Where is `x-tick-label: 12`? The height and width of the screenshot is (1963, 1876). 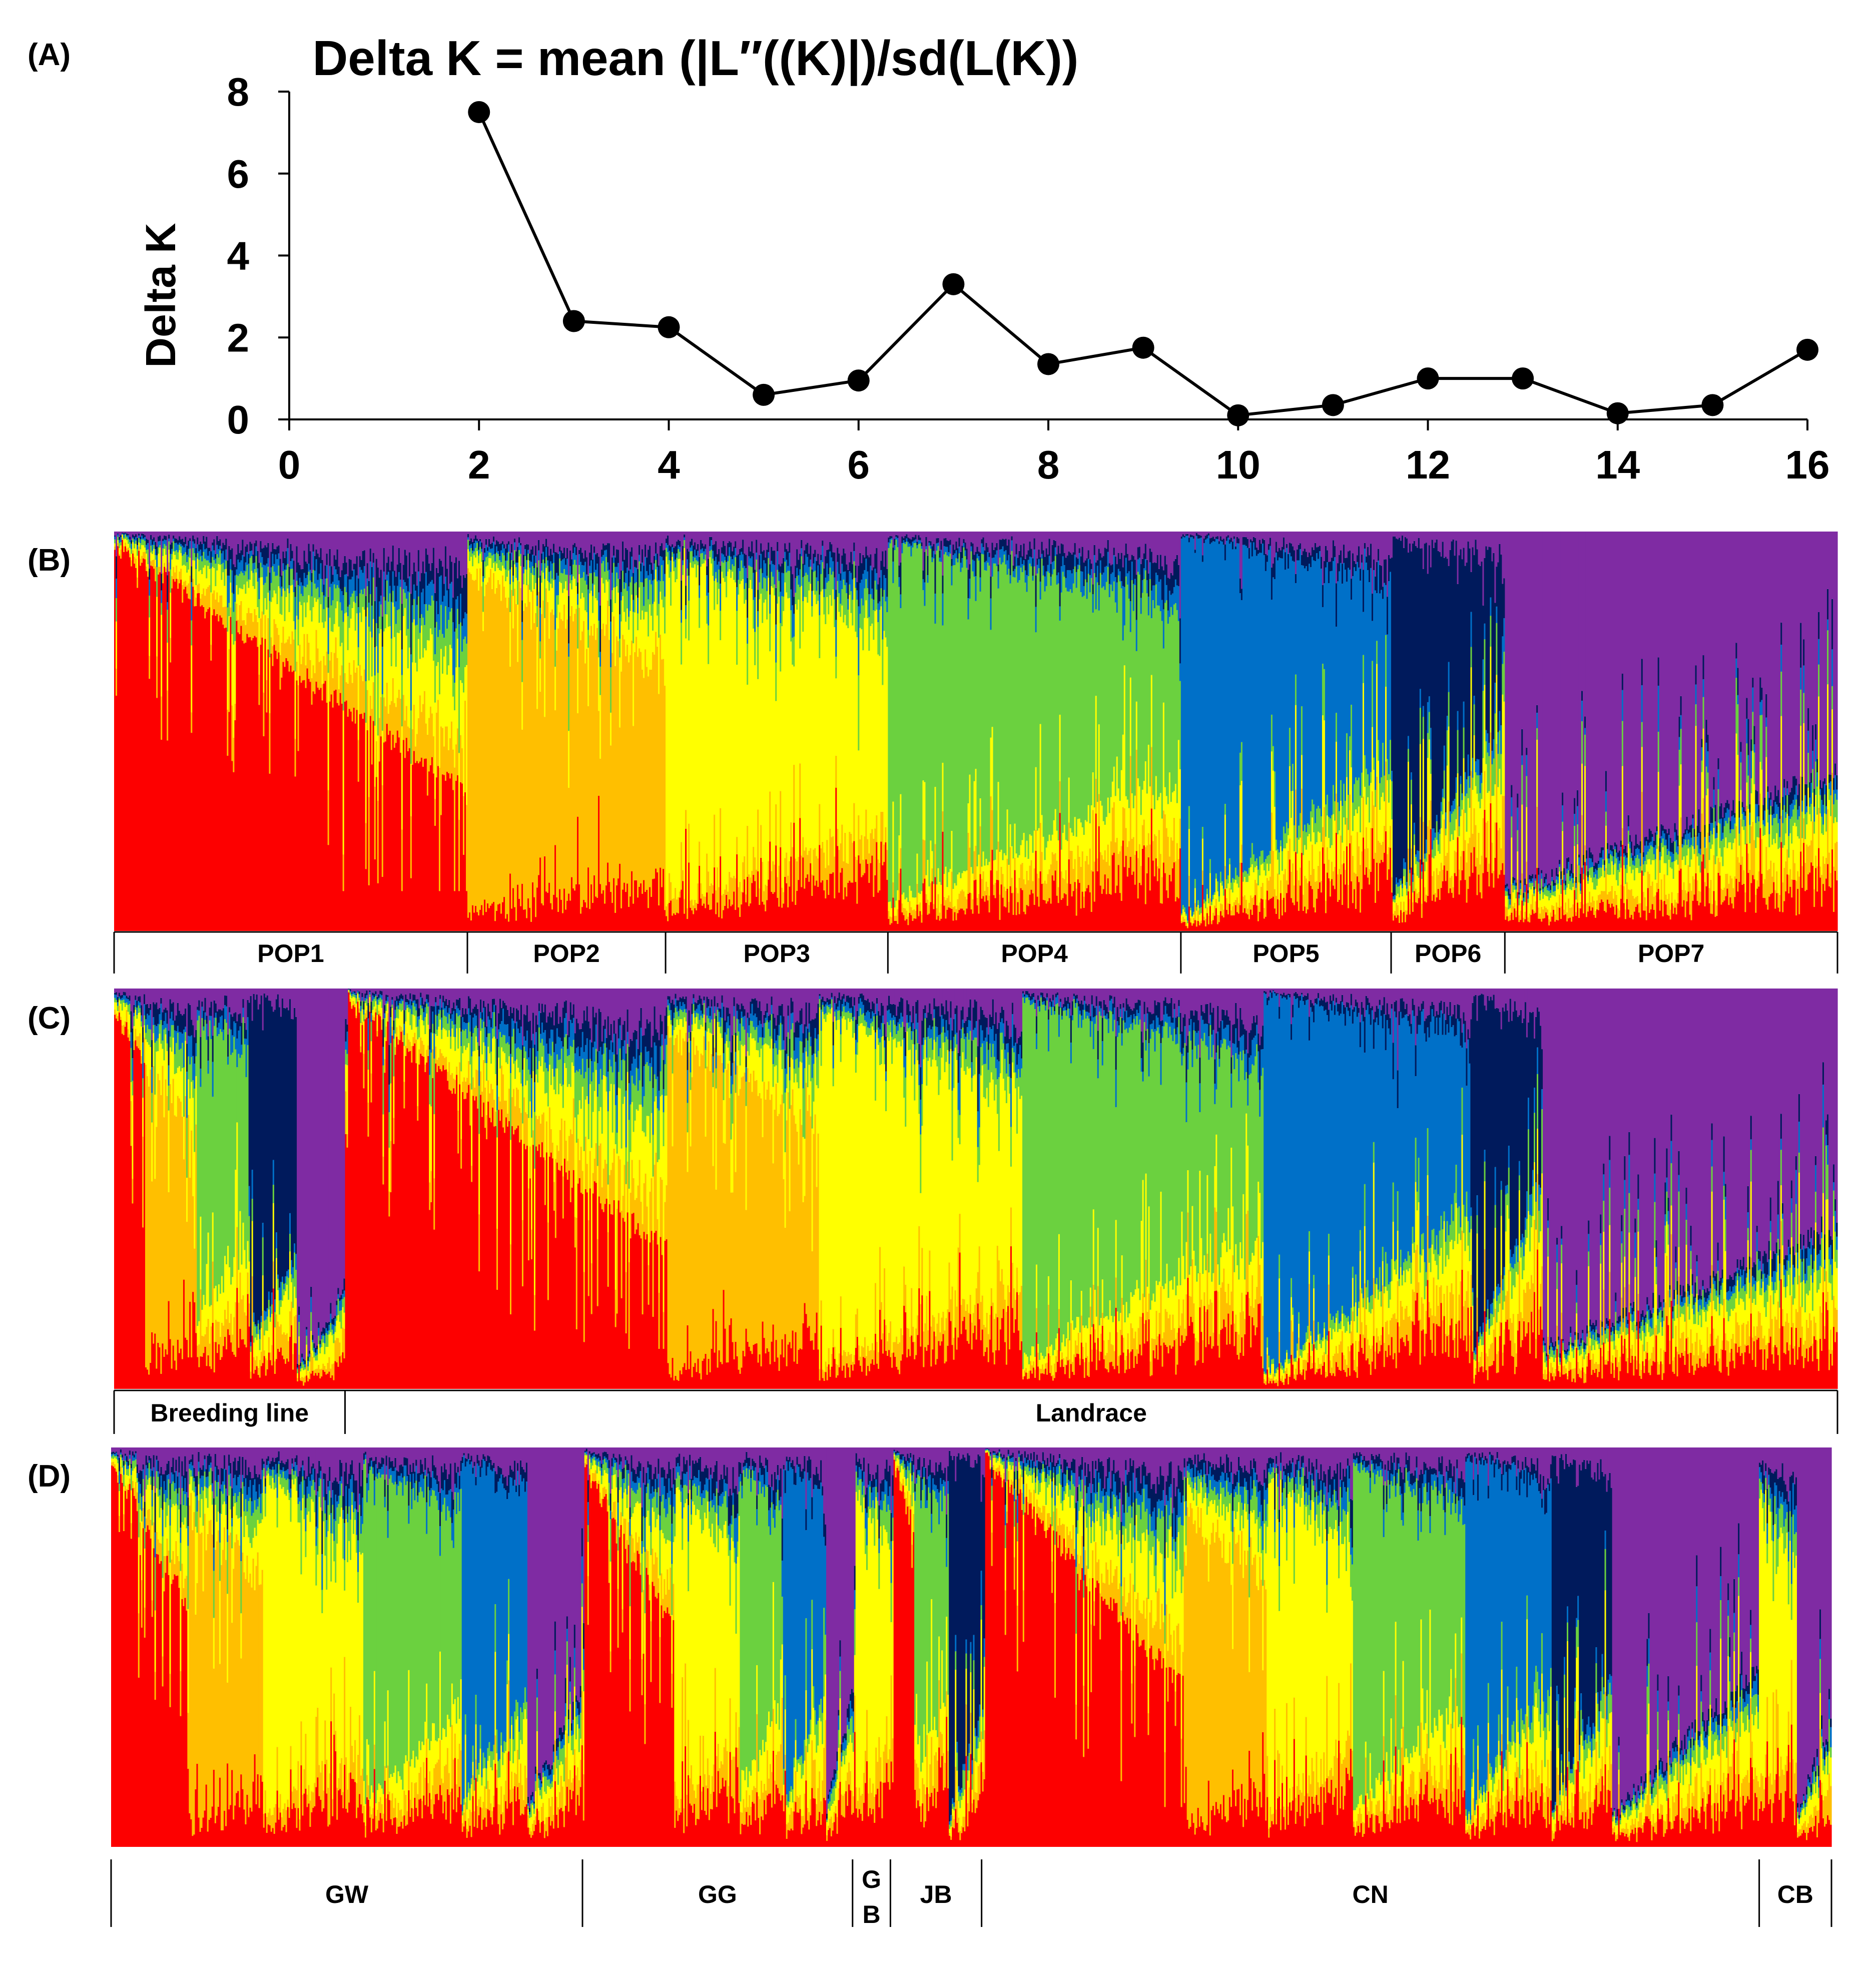
x-tick-label: 12 is located at coordinates (1428, 464).